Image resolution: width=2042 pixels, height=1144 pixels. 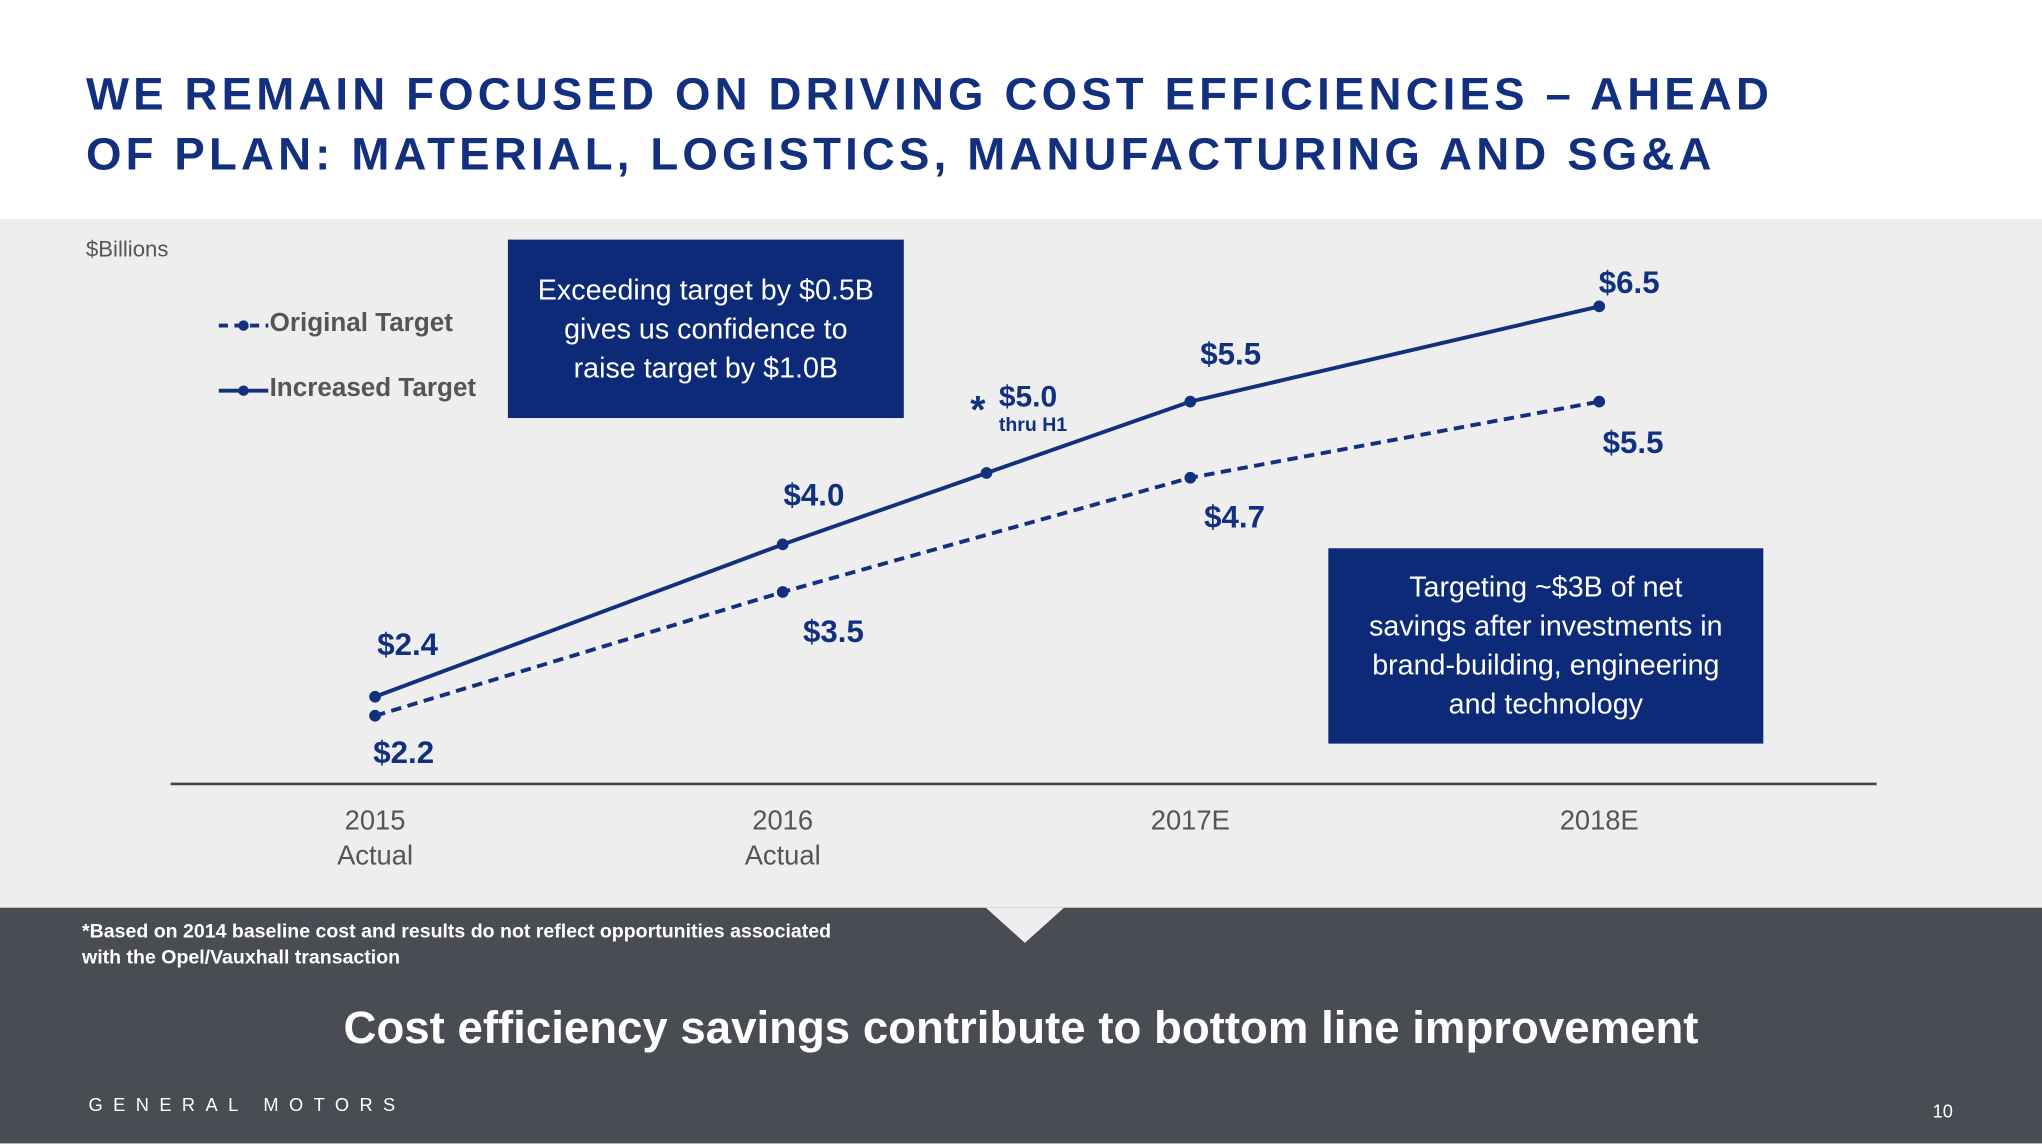 I want to click on page-number: 10, so click(x=1942, y=1111).